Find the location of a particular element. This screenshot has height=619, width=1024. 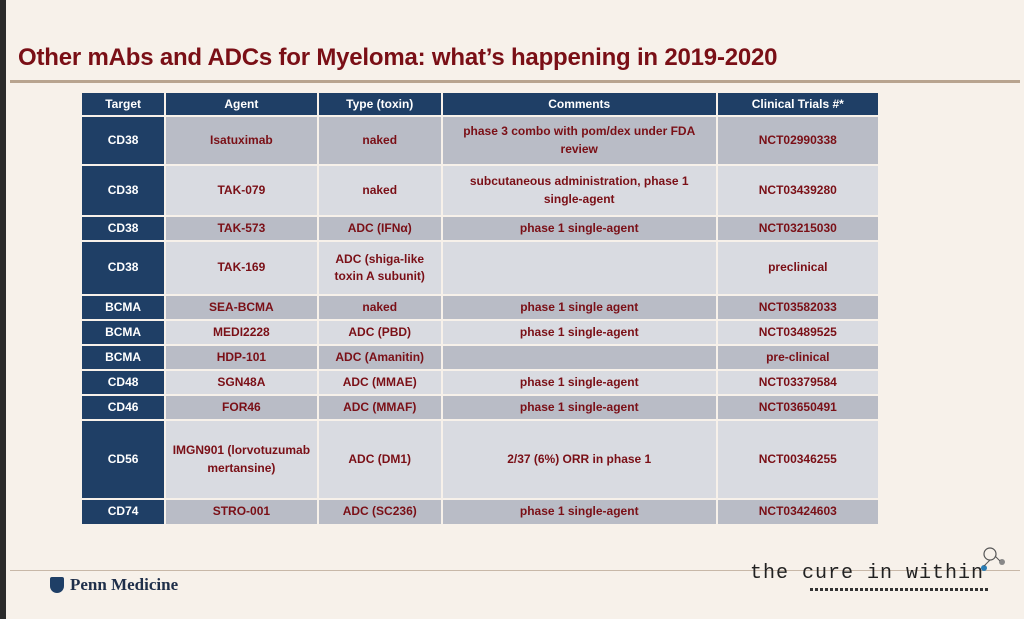

cell-trial: pre-clinical is located at coordinates (797, 357).